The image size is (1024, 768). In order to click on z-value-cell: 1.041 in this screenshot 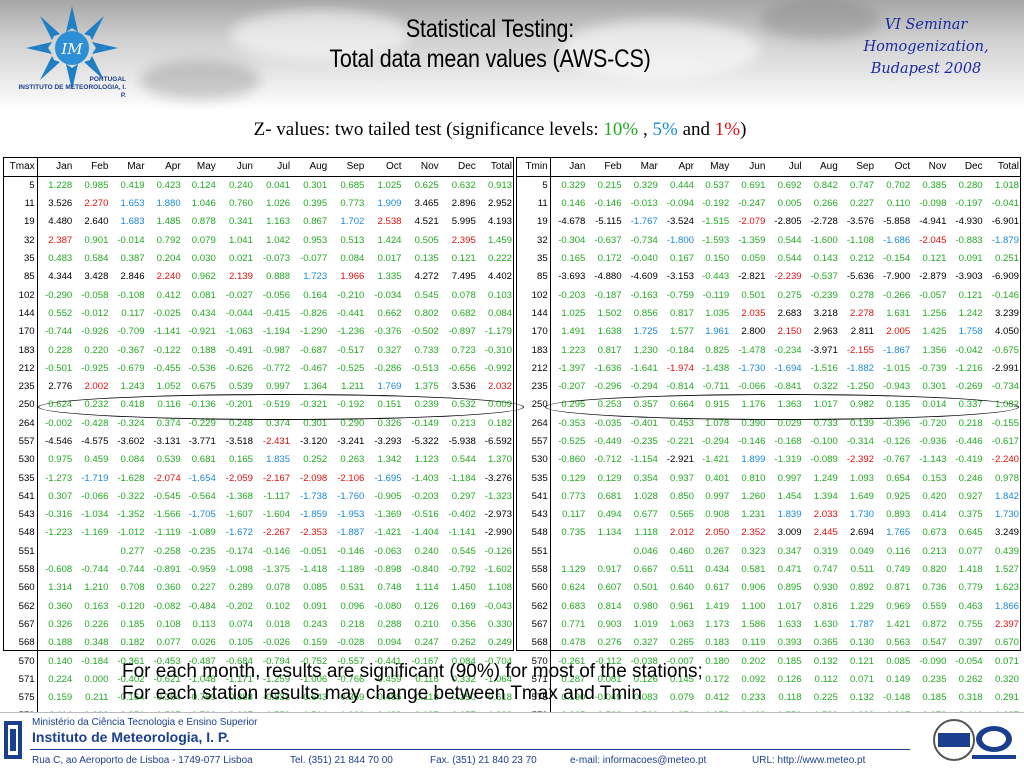, I will do `click(240, 240)`.